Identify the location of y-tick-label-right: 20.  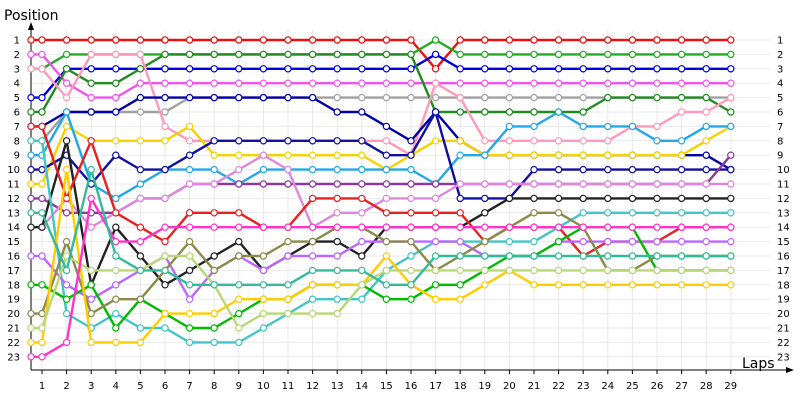
(783, 314).